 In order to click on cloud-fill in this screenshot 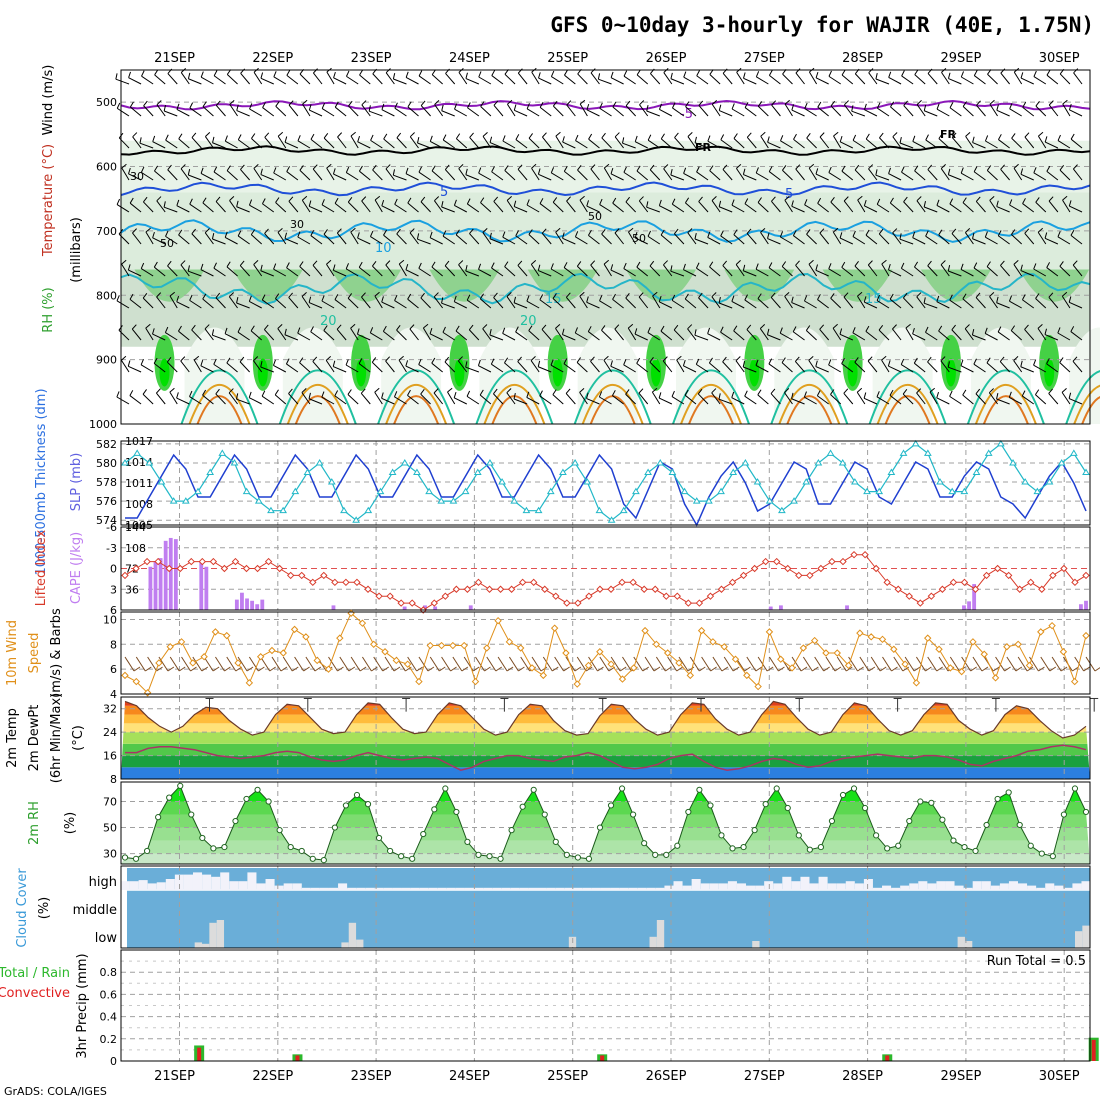, I will do `click(608, 908)`.